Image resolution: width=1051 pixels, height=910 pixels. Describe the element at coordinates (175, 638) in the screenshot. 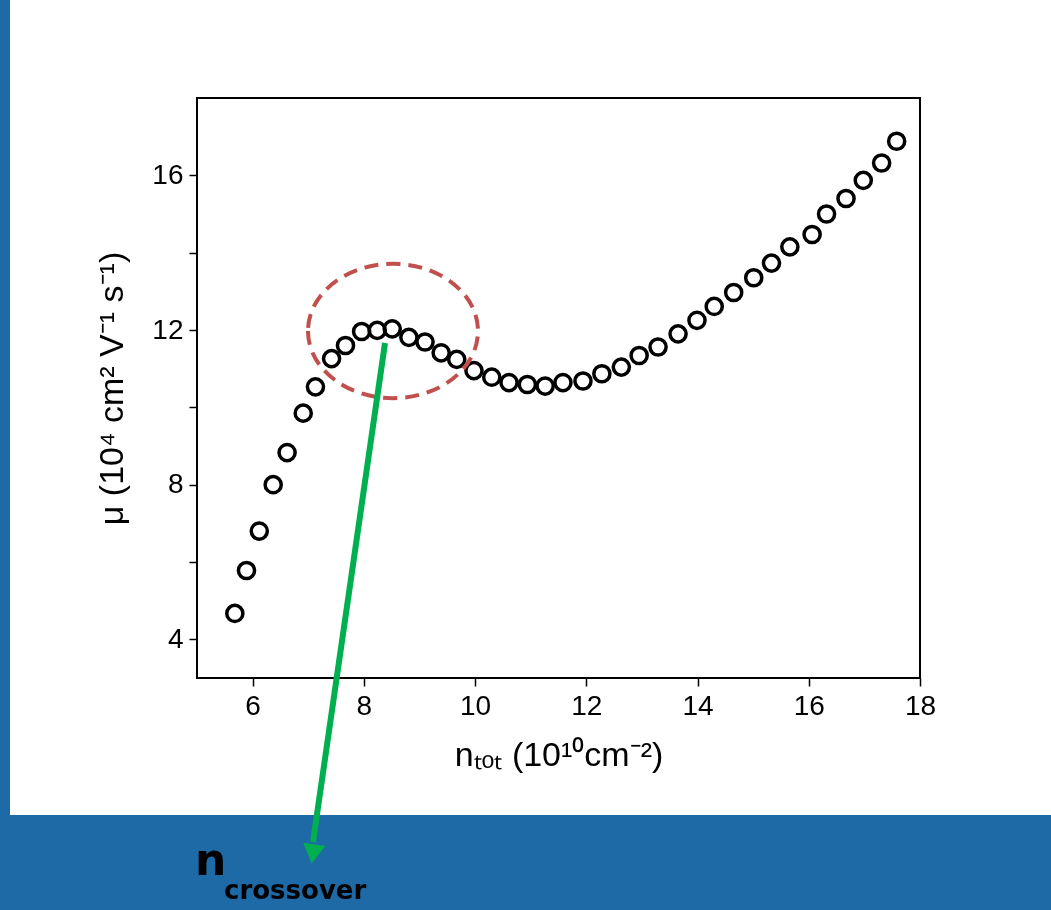

I see `y-tick-label: 4` at that location.